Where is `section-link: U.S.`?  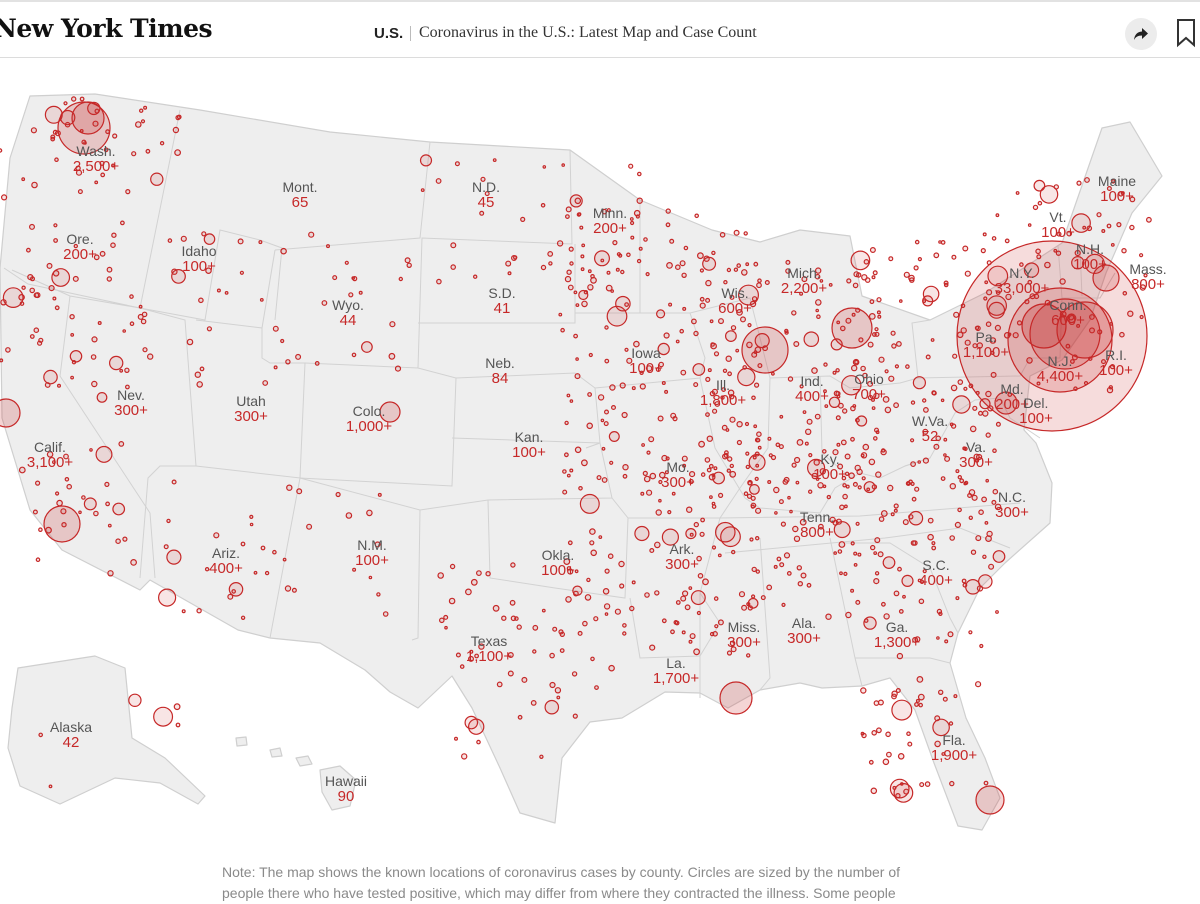 section-link: U.S. is located at coordinates (389, 33).